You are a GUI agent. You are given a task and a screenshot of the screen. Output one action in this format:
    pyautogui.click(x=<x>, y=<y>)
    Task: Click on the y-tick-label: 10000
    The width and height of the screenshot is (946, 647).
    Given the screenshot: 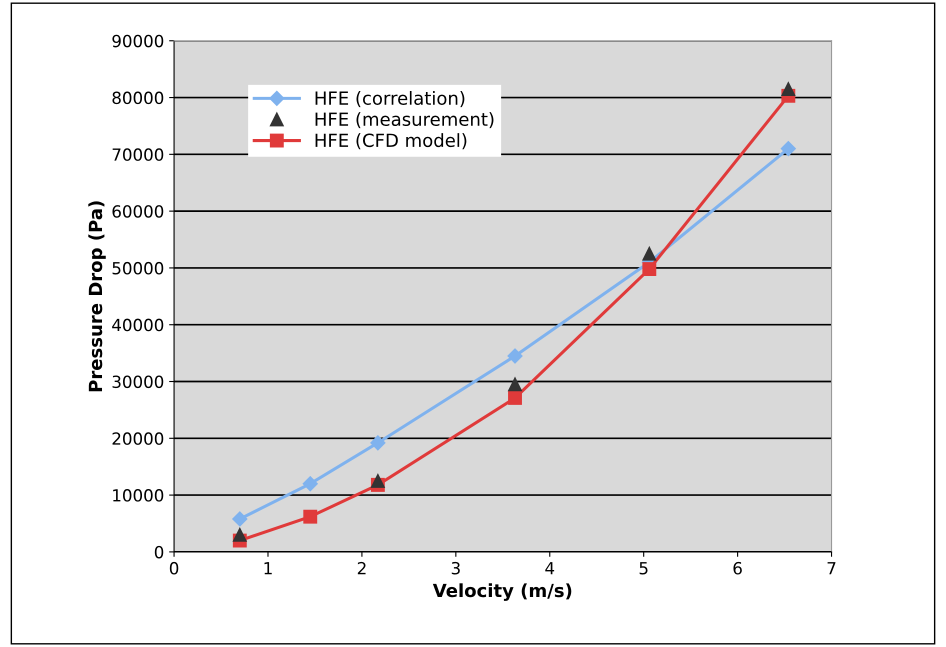 What is the action you would take?
    pyautogui.click(x=138, y=495)
    